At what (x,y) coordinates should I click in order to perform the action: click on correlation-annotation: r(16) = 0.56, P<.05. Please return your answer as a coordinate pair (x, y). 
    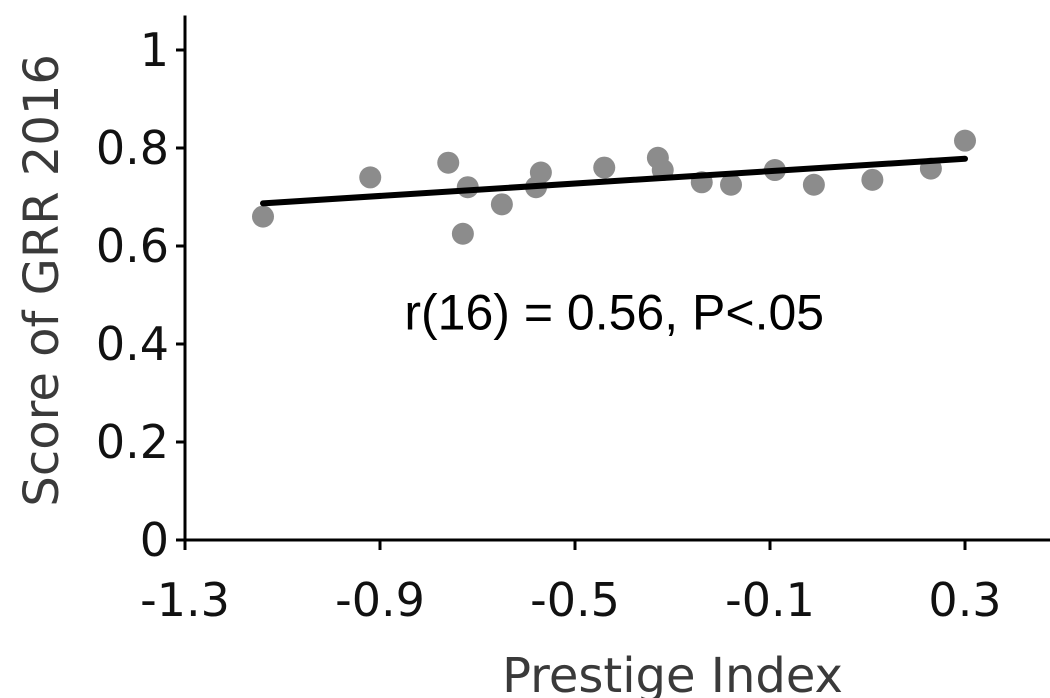
    Looking at the image, I should click on (614, 312).